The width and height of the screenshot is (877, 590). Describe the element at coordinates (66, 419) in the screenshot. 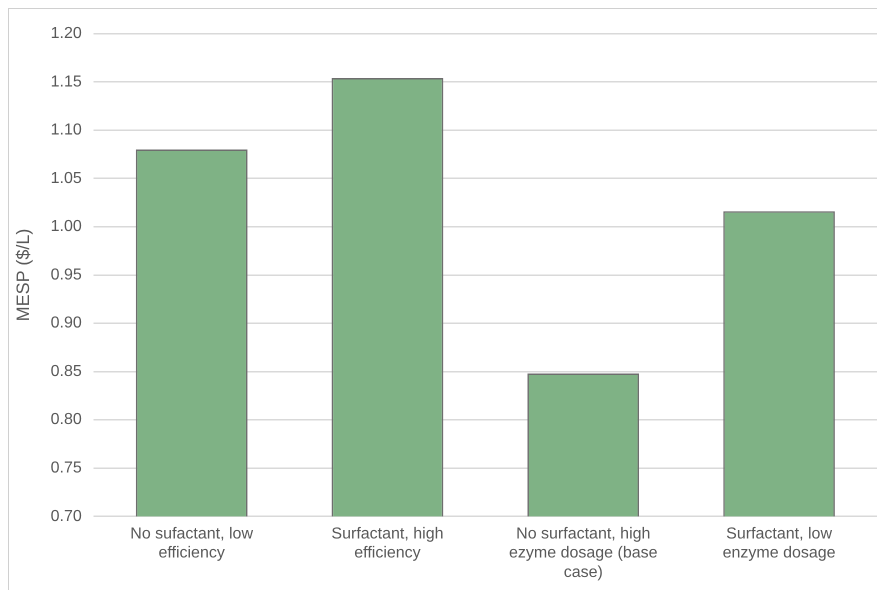

I see `y-tick-label: 0.80` at that location.